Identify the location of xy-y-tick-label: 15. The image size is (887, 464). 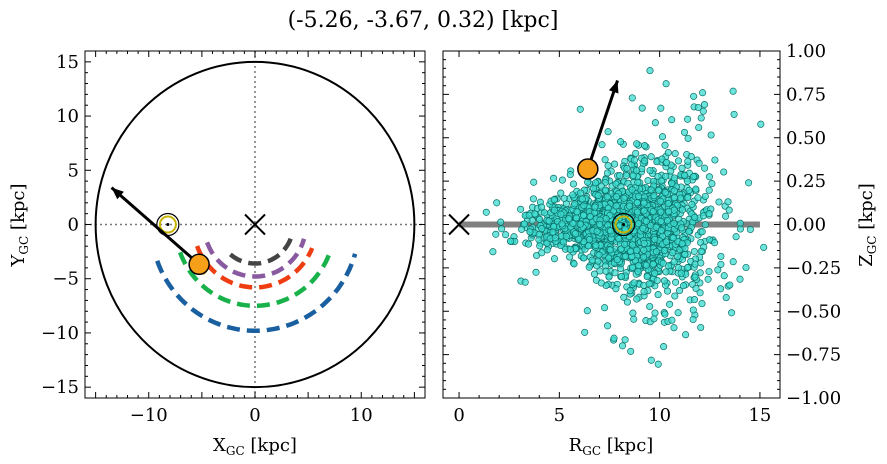
(67, 62).